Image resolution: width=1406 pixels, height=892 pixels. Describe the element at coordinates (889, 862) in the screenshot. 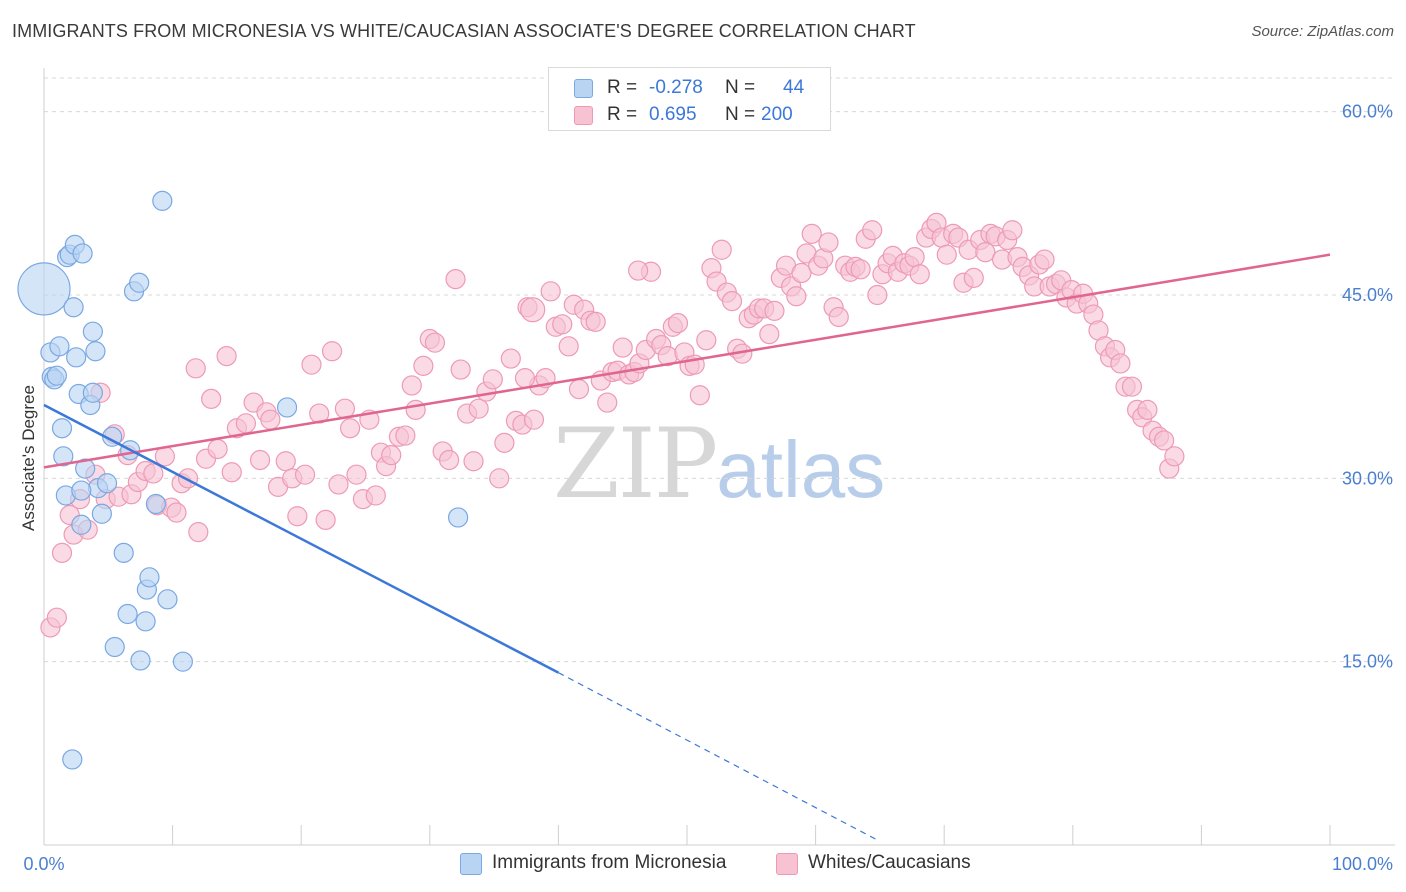

I see `legend-label-whites: Whites/Caucasians` at that location.